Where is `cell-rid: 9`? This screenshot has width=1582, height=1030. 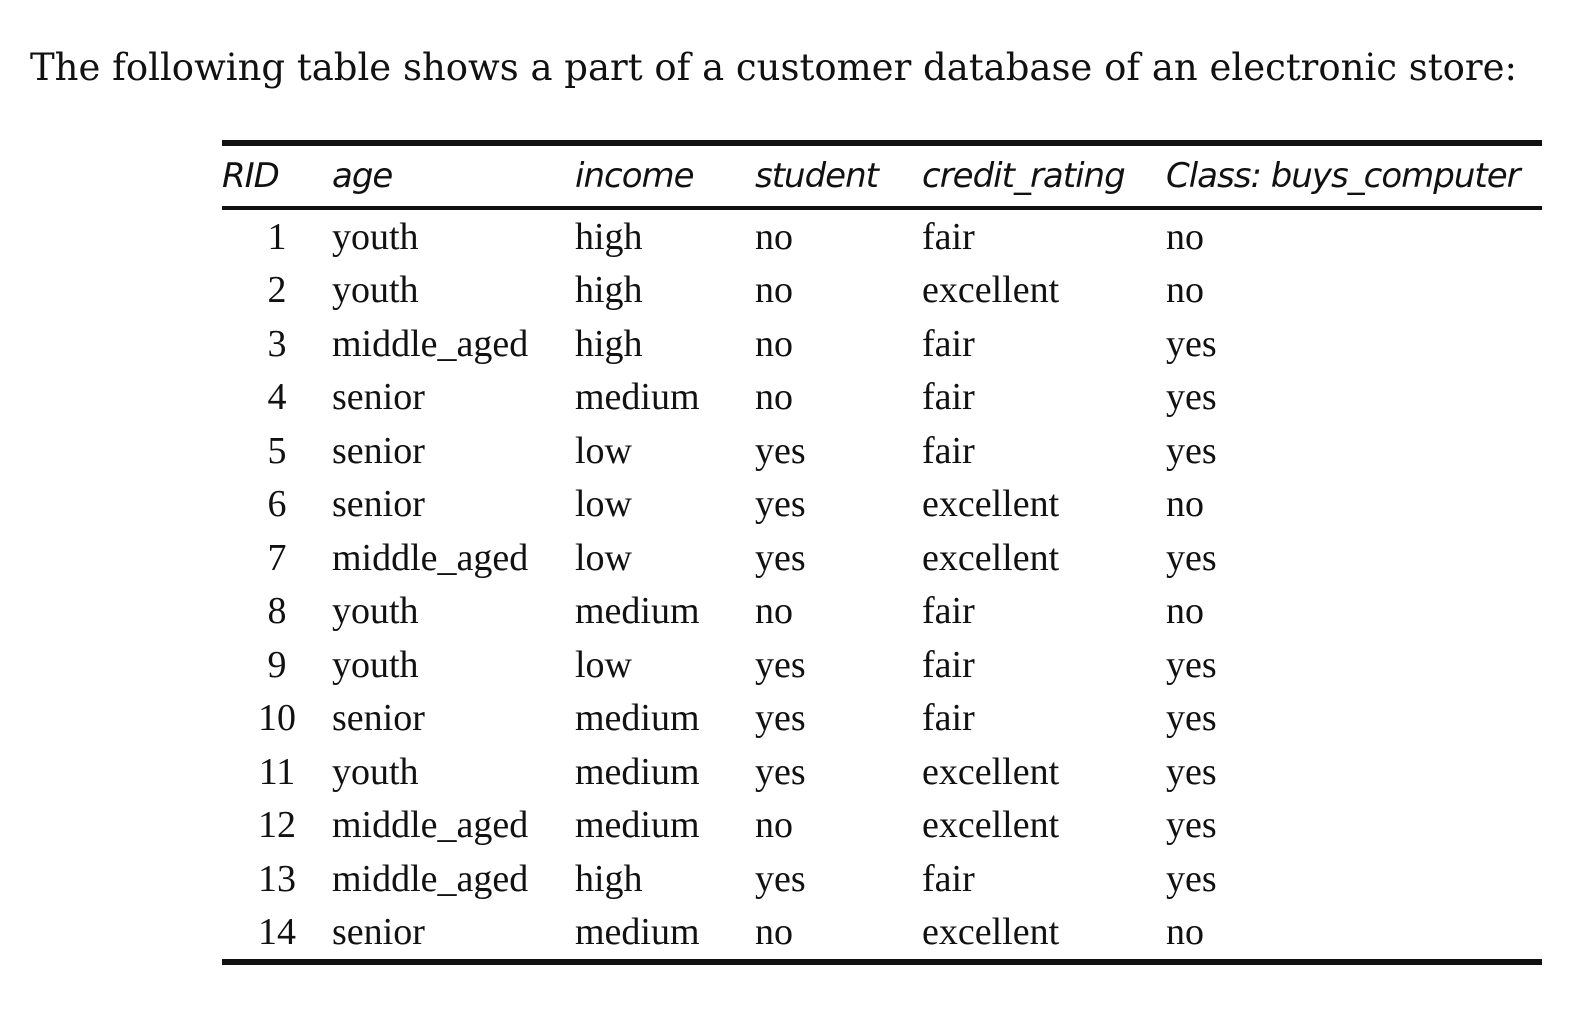
cell-rid: 9 is located at coordinates (277, 664).